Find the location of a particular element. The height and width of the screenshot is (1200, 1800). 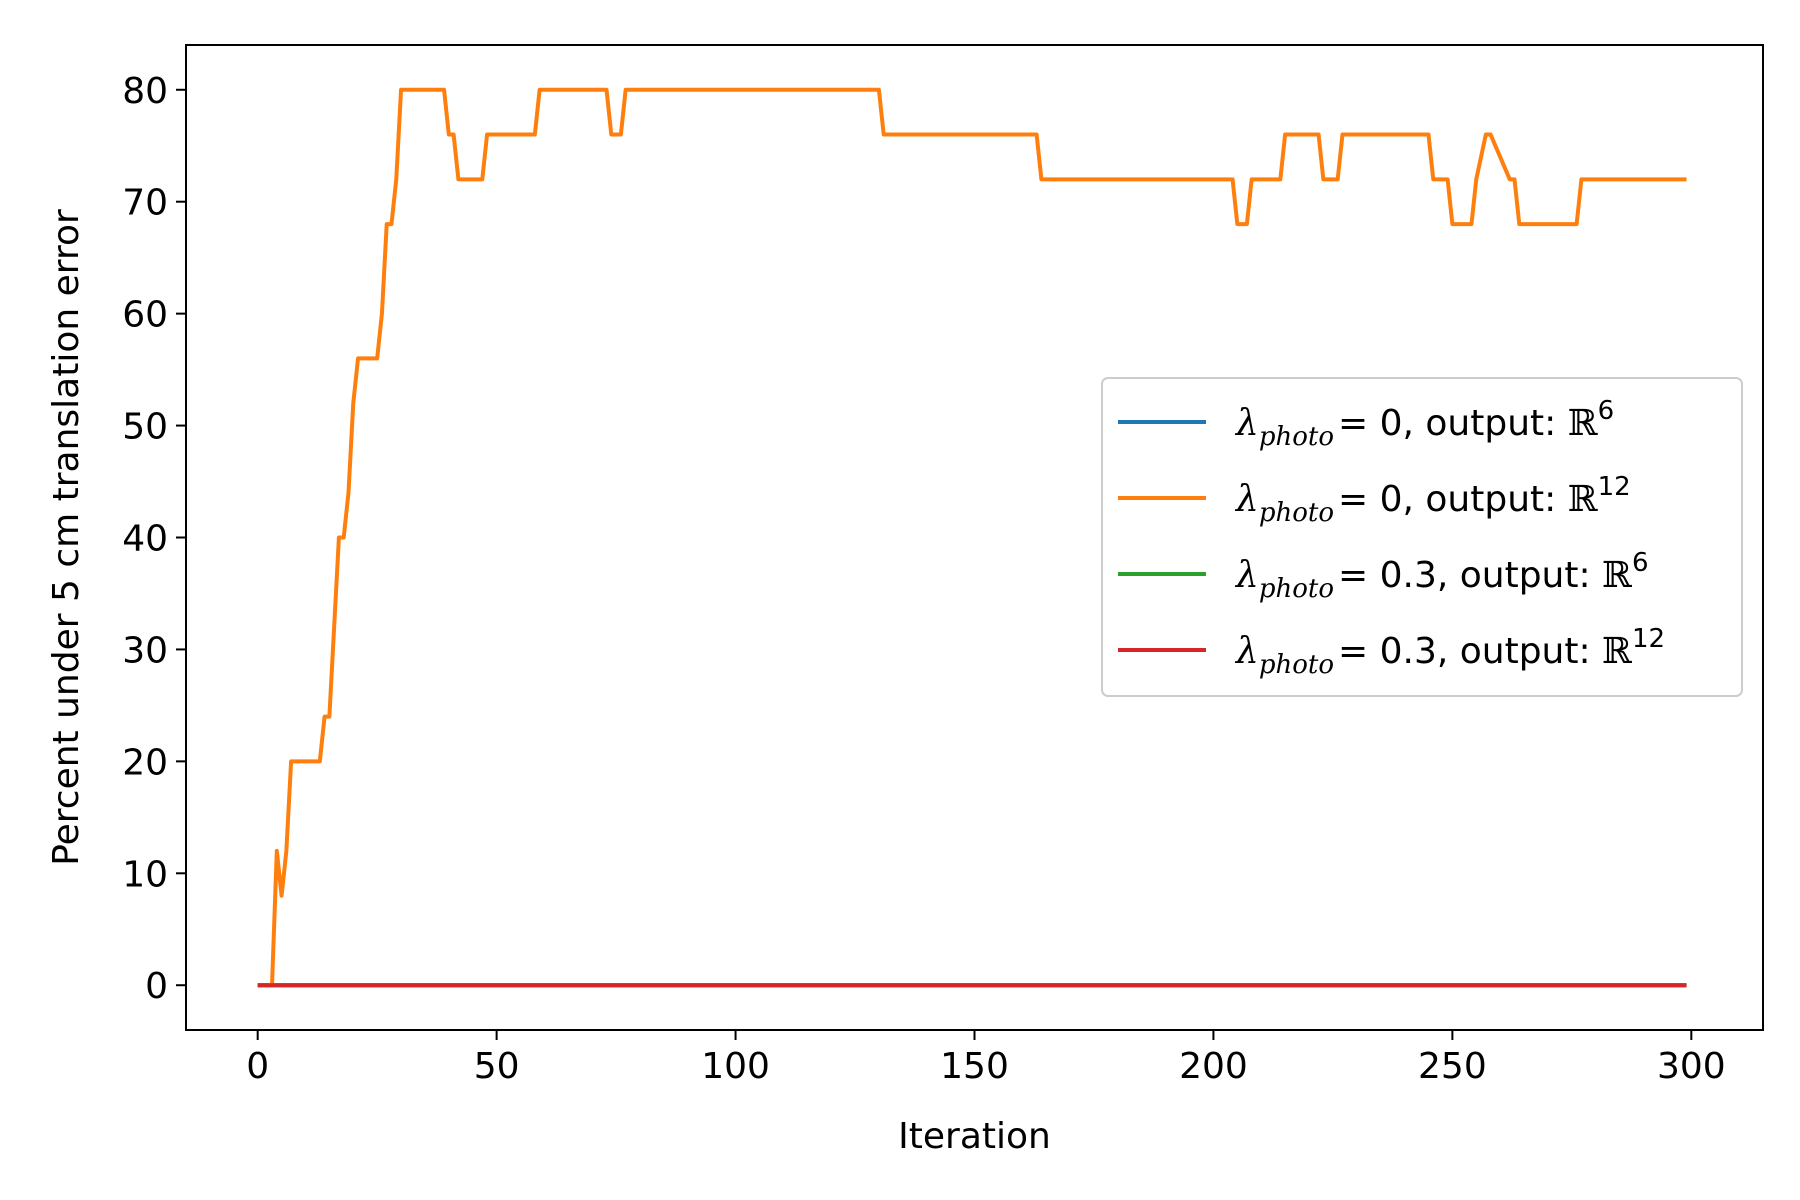

legend-label: λphoto = 0, output: ℝ12 is located at coordinates (1432, 500).